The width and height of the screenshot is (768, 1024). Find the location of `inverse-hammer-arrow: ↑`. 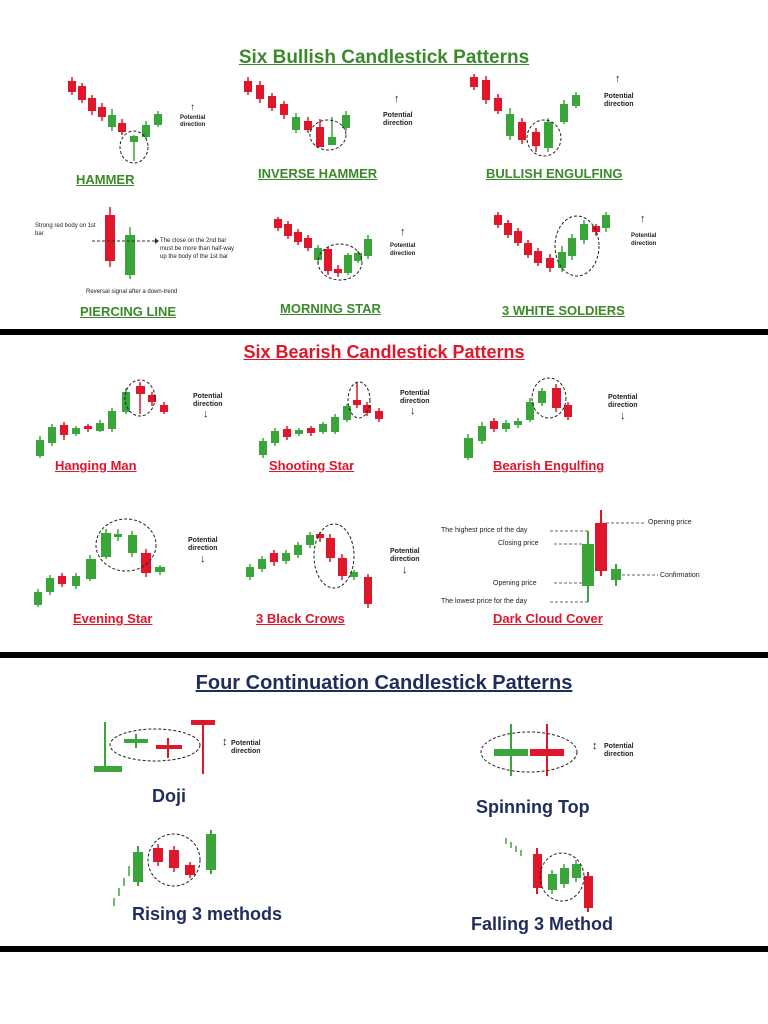

inverse-hammer-arrow: ↑ is located at coordinates (397, 99).